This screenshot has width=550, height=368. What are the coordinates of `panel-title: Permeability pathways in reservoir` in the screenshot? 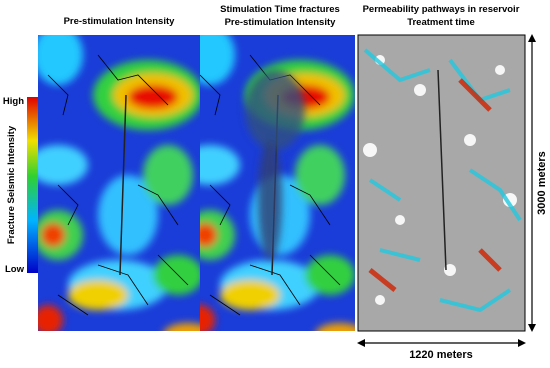 It's located at (441, 9).